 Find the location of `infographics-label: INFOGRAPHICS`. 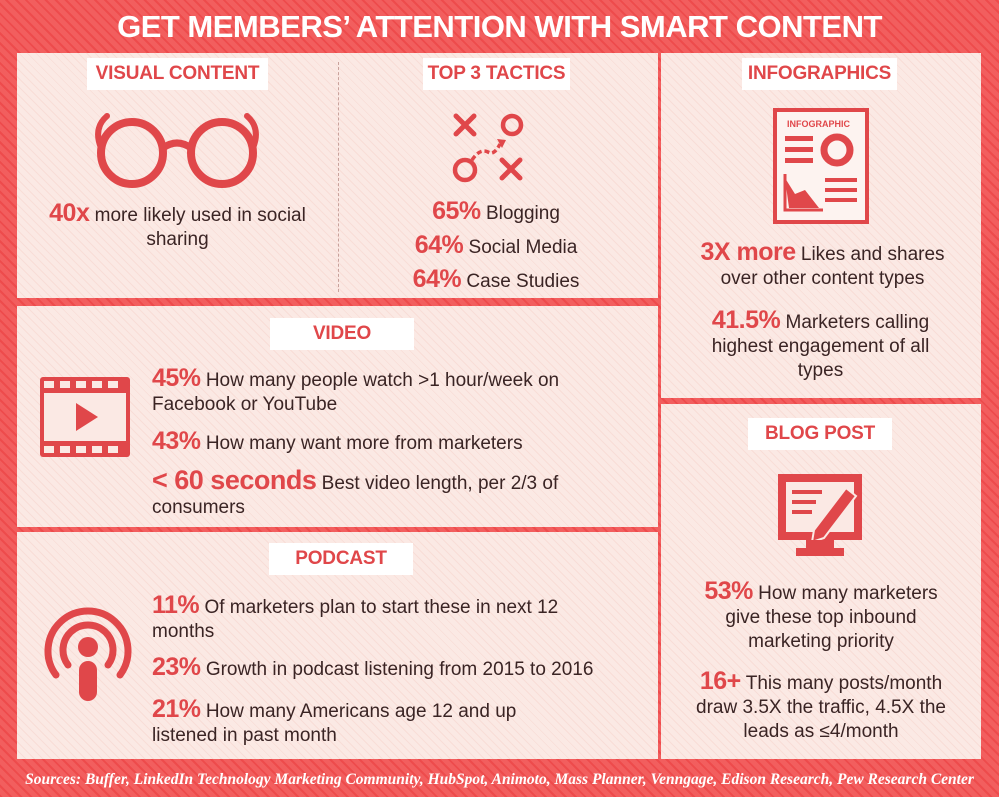

infographics-label: INFOGRAPHICS is located at coordinates (819, 74).